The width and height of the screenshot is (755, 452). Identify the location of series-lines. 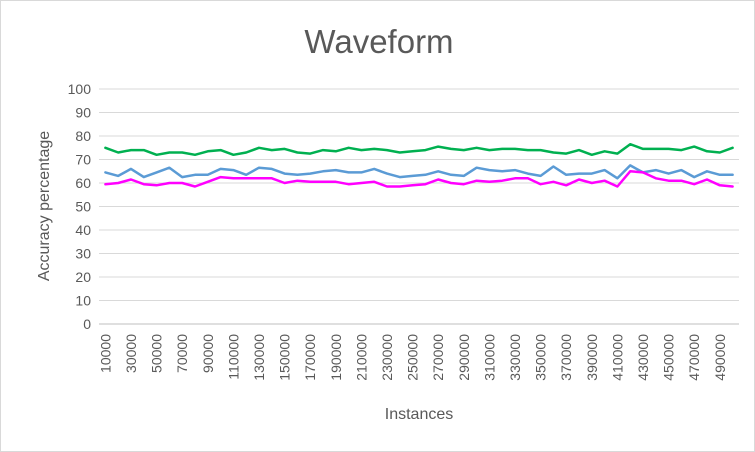
(419, 165).